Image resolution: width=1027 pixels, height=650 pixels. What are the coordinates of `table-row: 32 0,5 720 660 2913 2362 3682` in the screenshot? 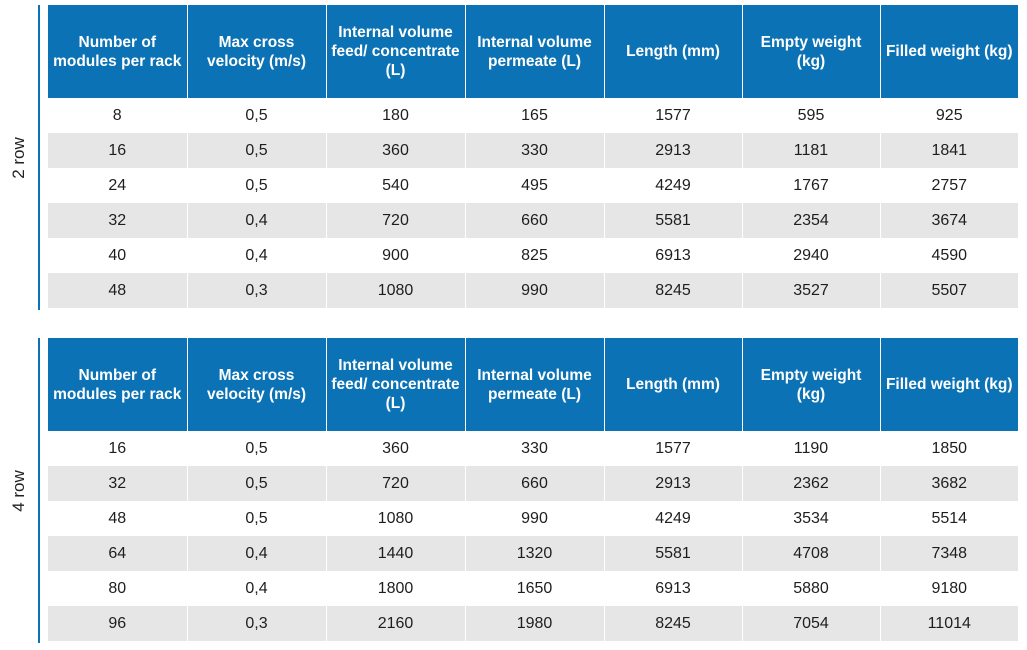 It's located at (533, 483).